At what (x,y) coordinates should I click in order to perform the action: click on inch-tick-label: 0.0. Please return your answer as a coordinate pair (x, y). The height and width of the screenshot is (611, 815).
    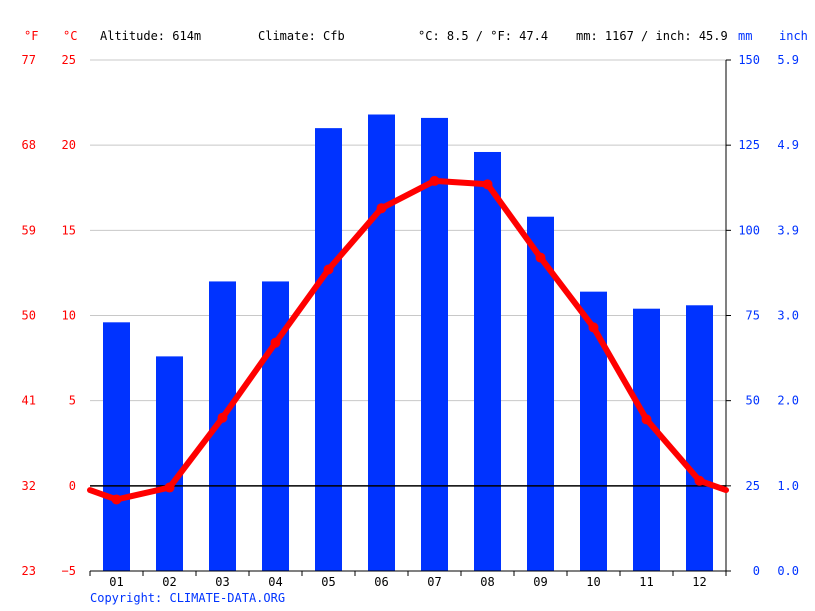
    Looking at the image, I should click on (788, 571).